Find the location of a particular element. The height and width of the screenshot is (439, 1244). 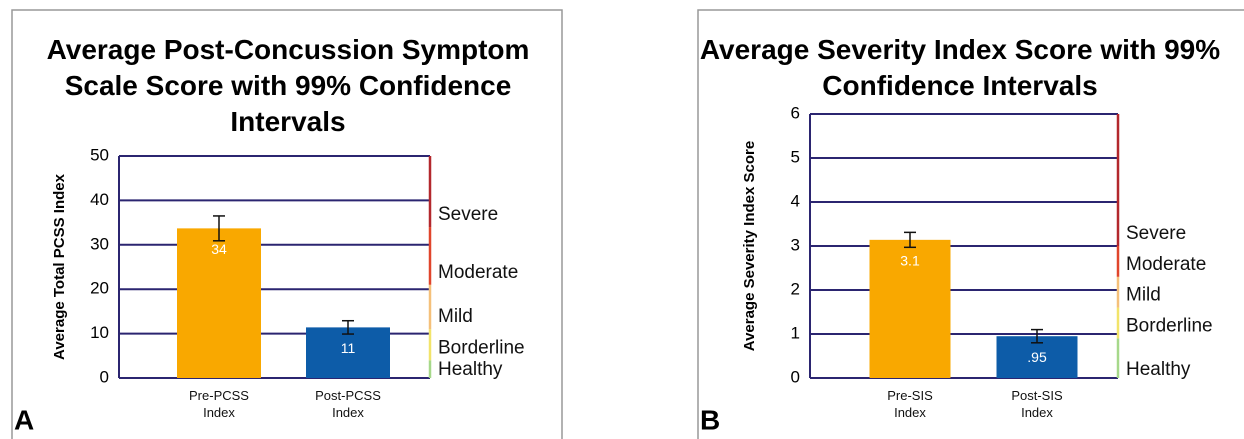

panel-label: A is located at coordinates (24, 419).